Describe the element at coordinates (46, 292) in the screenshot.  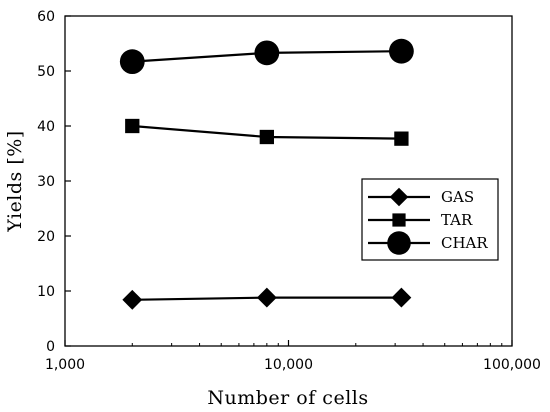
I see `y-tick-label: 10` at that location.